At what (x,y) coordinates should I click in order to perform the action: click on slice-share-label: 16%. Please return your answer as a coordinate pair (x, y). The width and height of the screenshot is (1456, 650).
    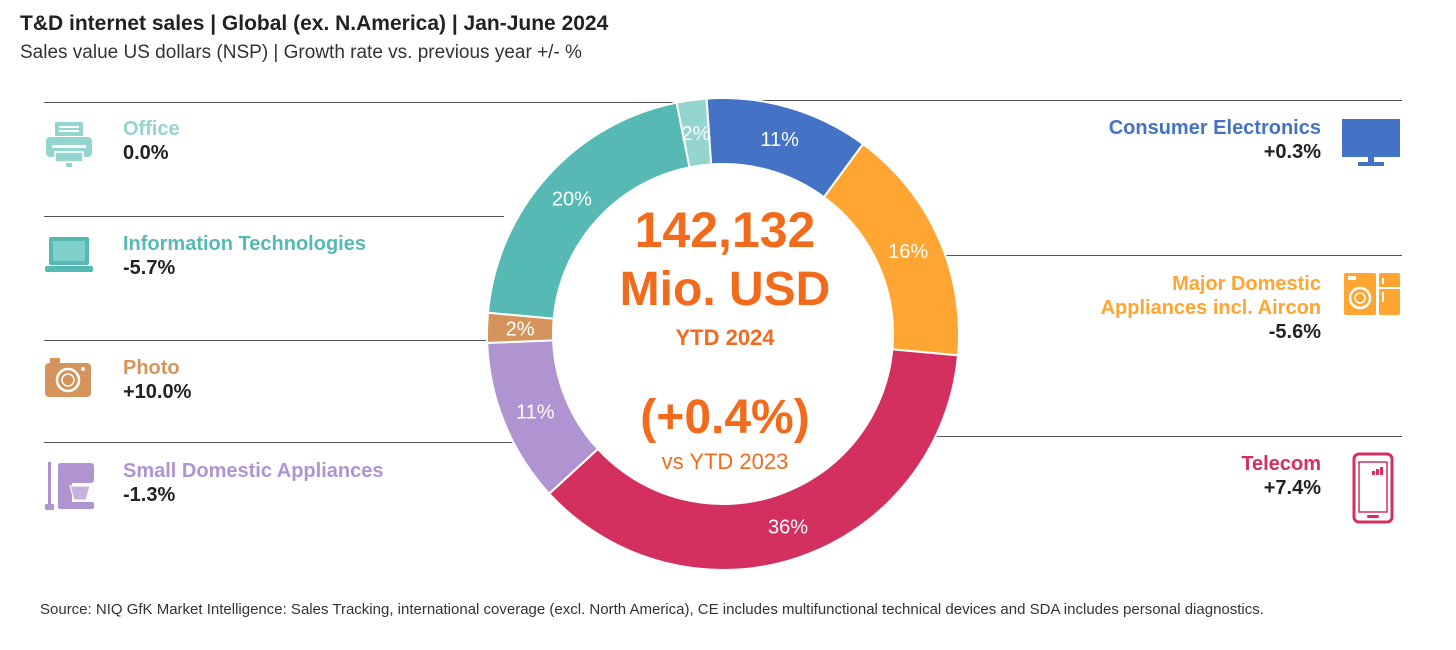
    Looking at the image, I should click on (908, 252).